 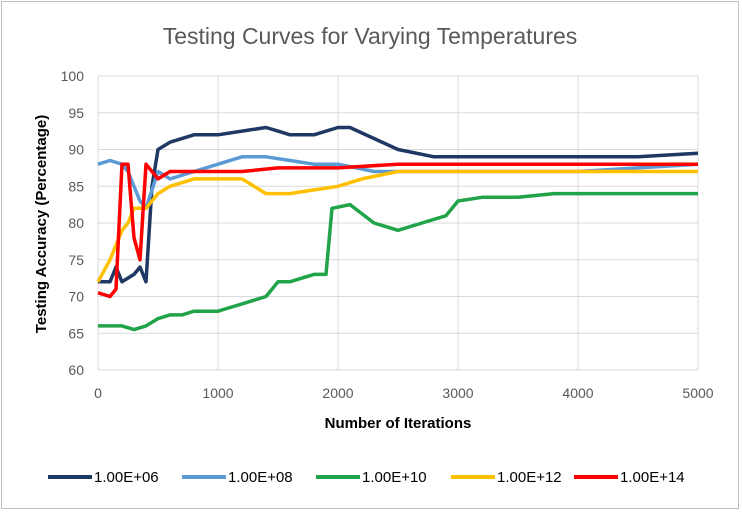 I want to click on y-tick-label: 85, so click(x=76, y=186).